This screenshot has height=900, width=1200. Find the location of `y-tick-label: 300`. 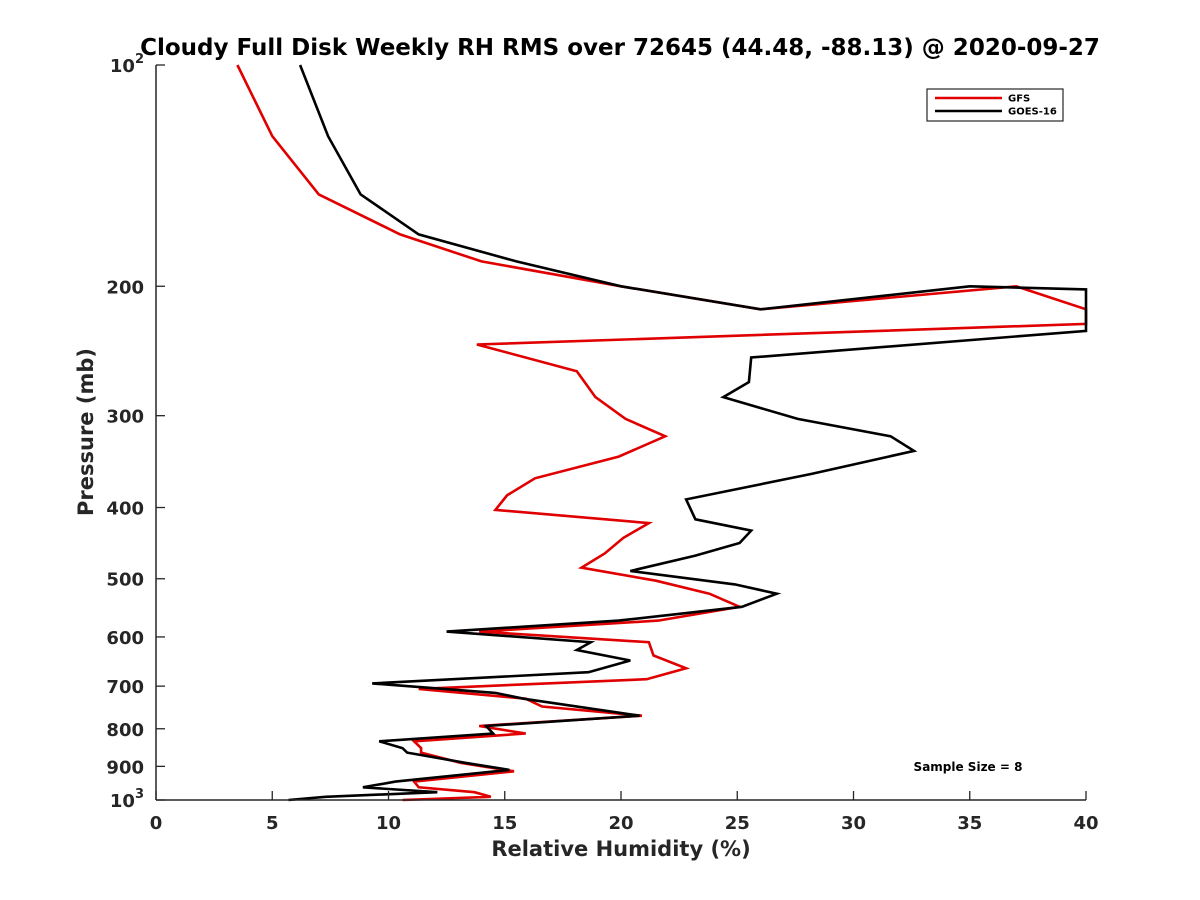

y-tick-label: 300 is located at coordinates (125, 417).